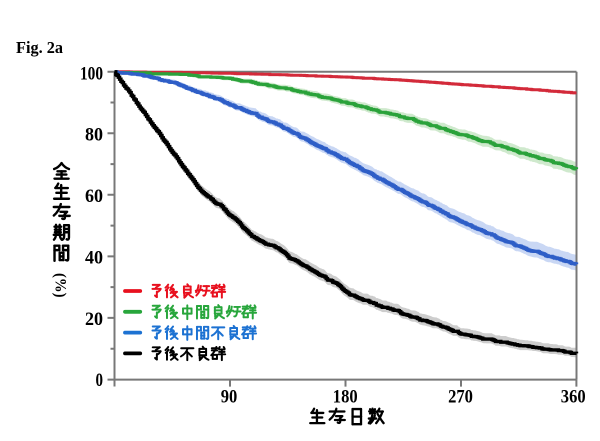  I want to click on svg-text: 180, so click(345, 397).